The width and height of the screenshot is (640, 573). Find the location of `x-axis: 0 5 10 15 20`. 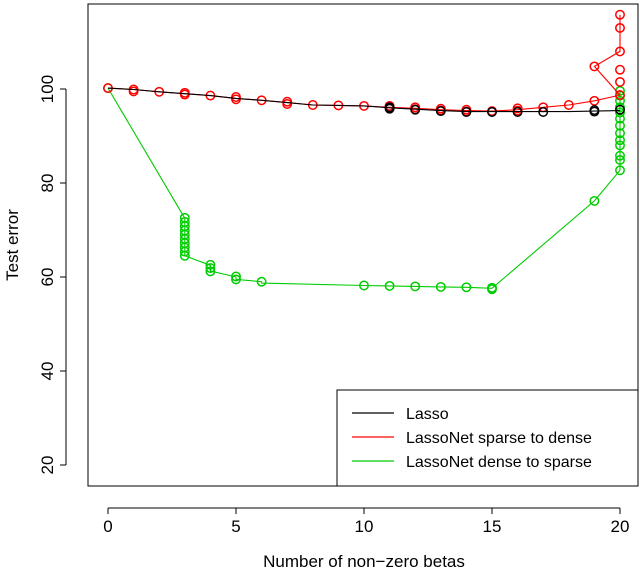

x-axis: 0 5 10 15 20 is located at coordinates (366, 521).